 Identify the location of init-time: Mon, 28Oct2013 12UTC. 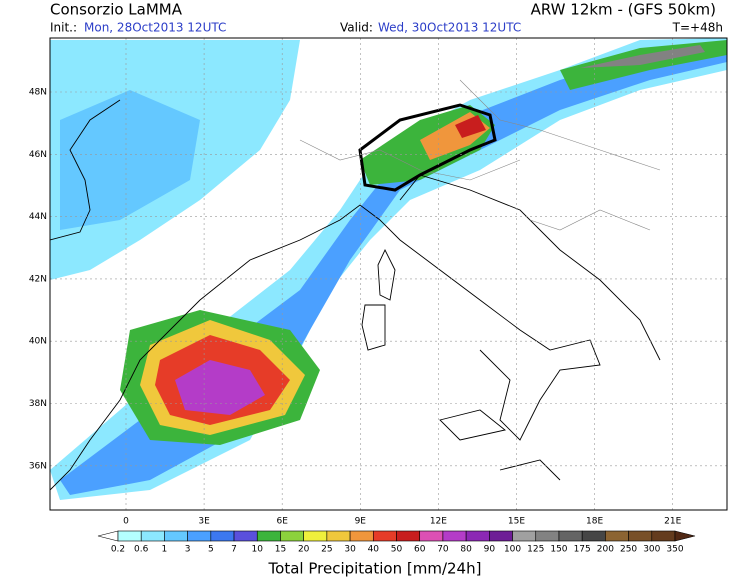
(155, 28).